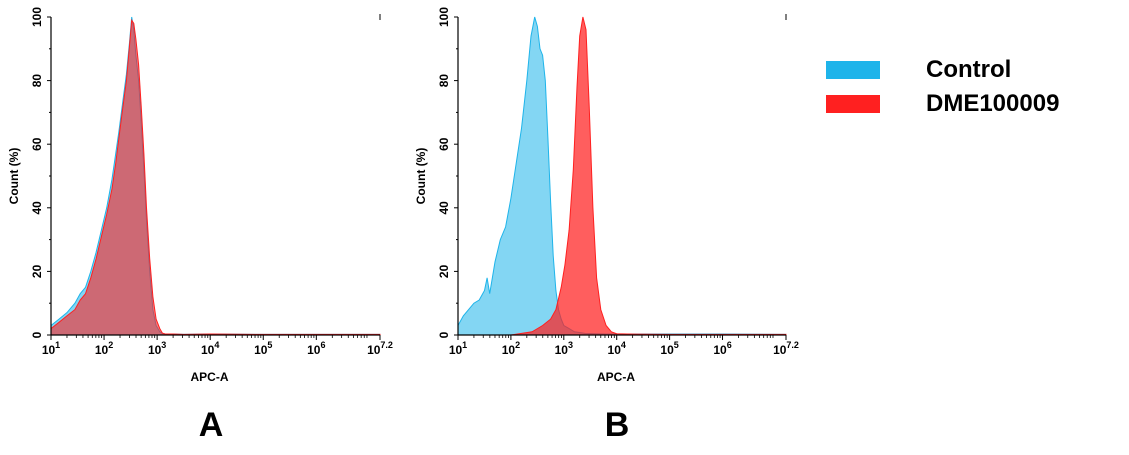 This screenshot has width=1129, height=455. I want to click on x-tick-label-a-7.2: 107.2, so click(380, 348).